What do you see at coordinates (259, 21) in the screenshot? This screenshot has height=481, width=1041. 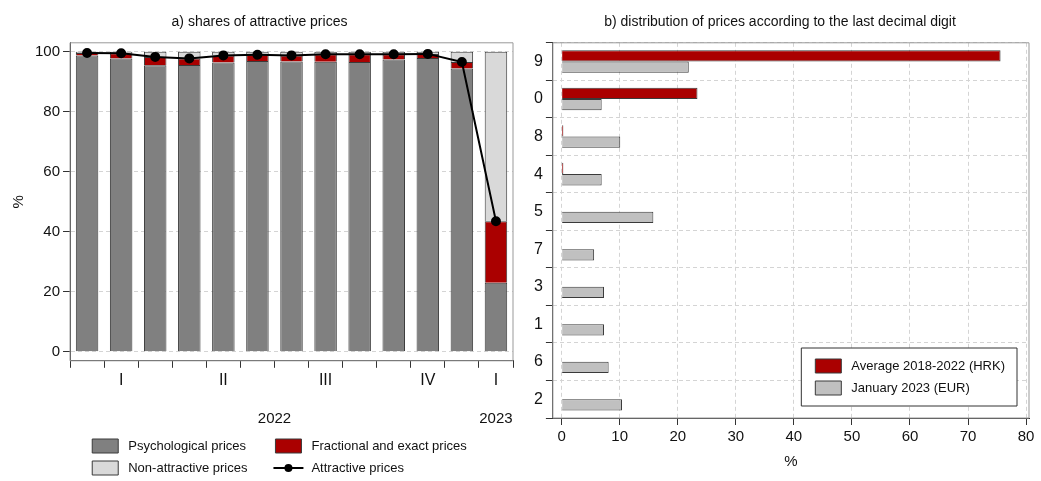 I see `chart-title: a) shares of attractive prices` at bounding box center [259, 21].